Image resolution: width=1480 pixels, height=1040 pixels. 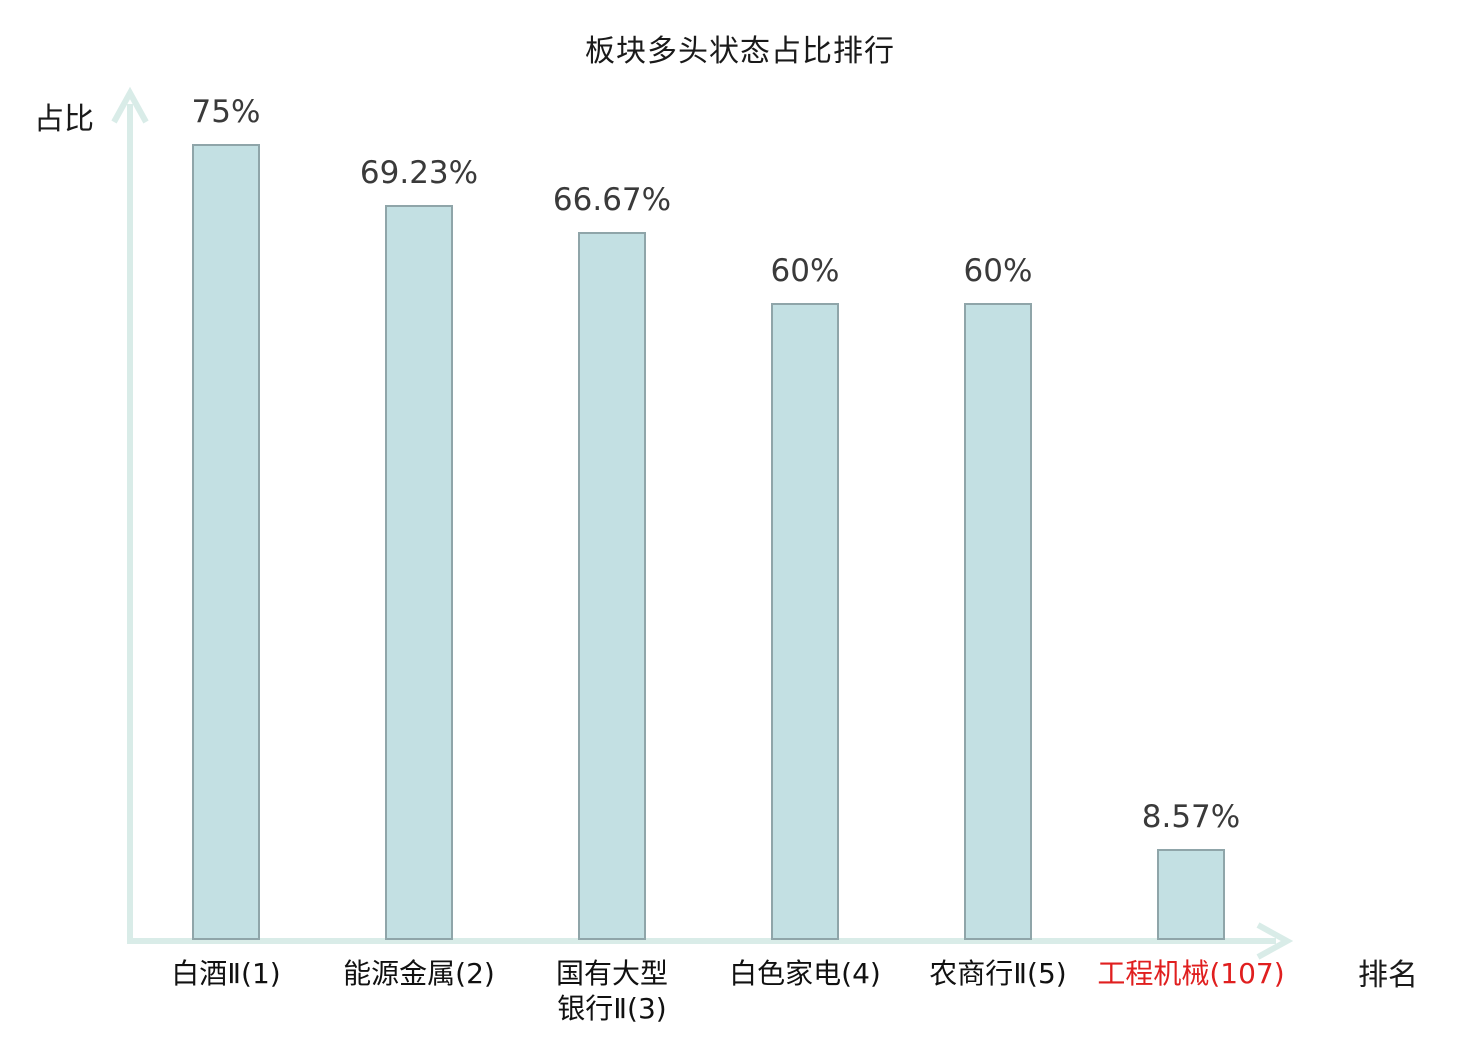 What do you see at coordinates (226, 112) in the screenshot?
I see `bar-value-label: 75%` at bounding box center [226, 112].